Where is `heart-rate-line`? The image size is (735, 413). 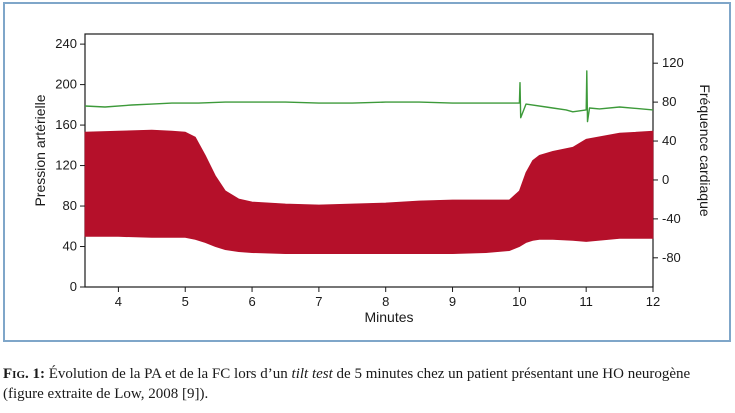
heart-rate-line is located at coordinates (369, 96).